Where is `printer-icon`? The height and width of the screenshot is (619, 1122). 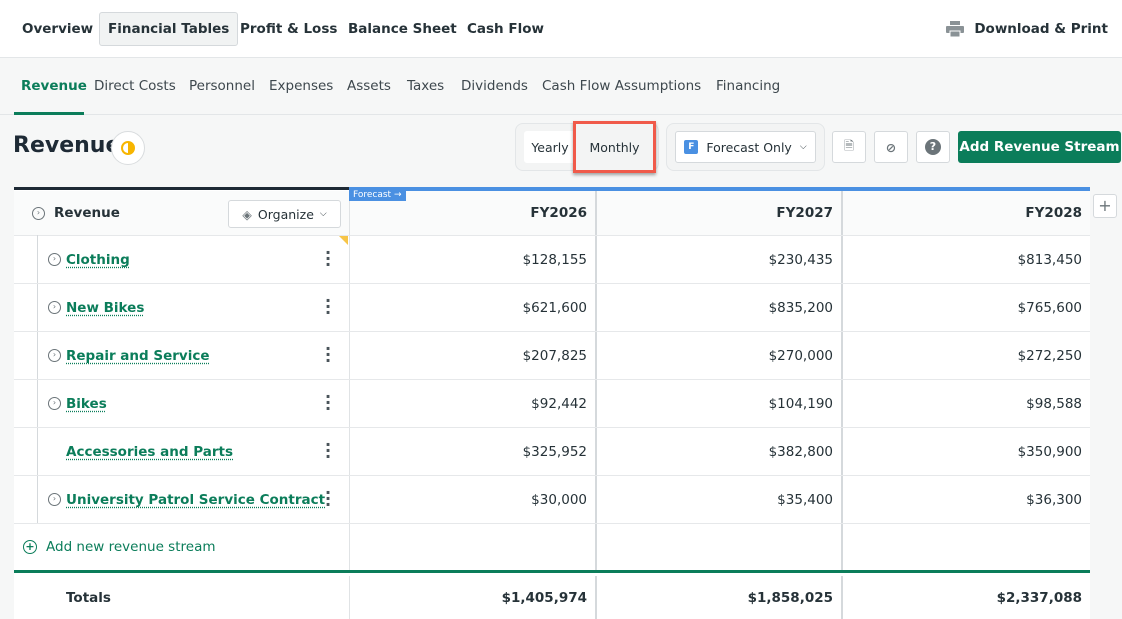 printer-icon is located at coordinates (955, 29).